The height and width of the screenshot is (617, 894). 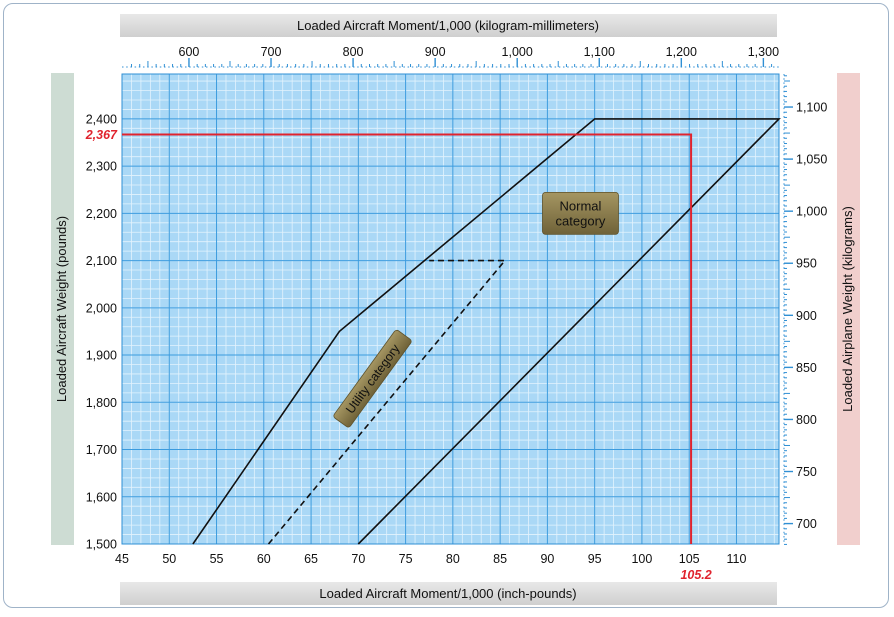 What do you see at coordinates (122, 559) in the screenshot?
I see `bottom-axis-tick-label: 45` at bounding box center [122, 559].